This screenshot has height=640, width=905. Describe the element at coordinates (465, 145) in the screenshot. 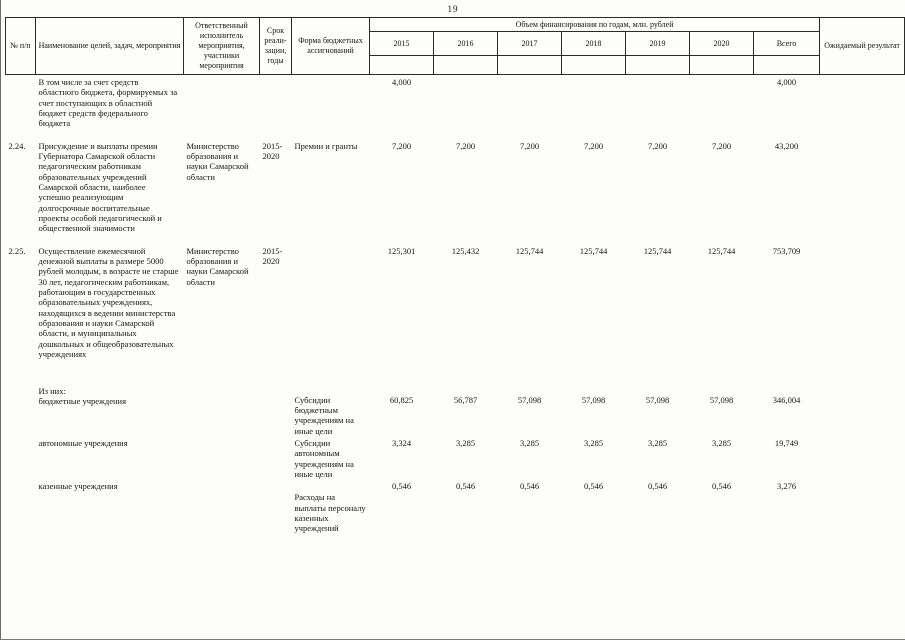

I see `cell-value-2016: 7,200` at that location.